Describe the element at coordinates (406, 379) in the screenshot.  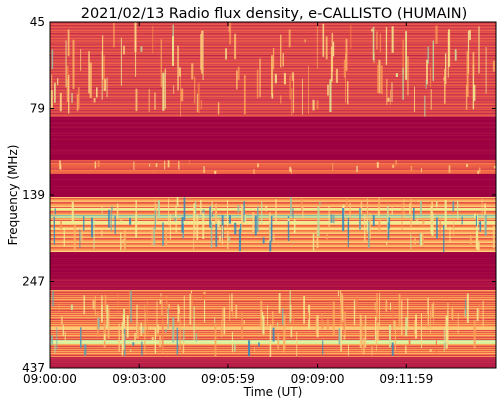
I see `x-tick-label: 09:11:59` at that location.